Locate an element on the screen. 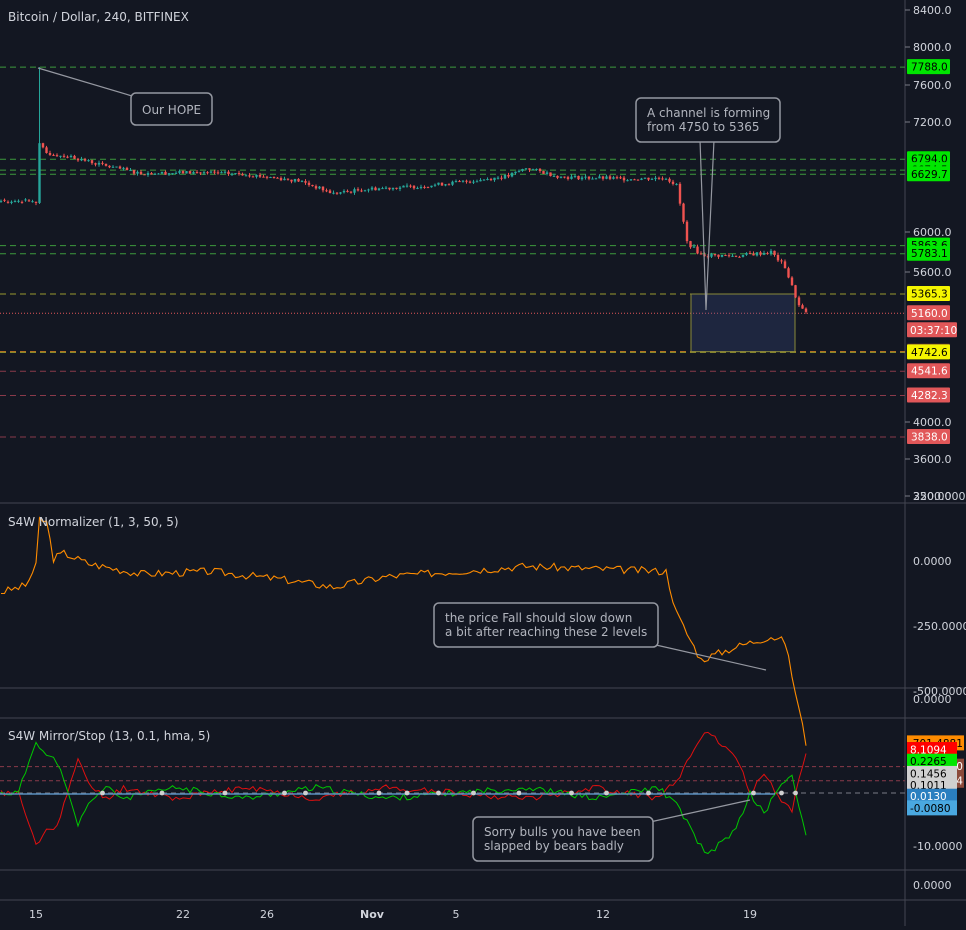 Image resolution: width=966 pixels, height=930 pixels. countdown-label: 03:37:10 is located at coordinates (933, 331).